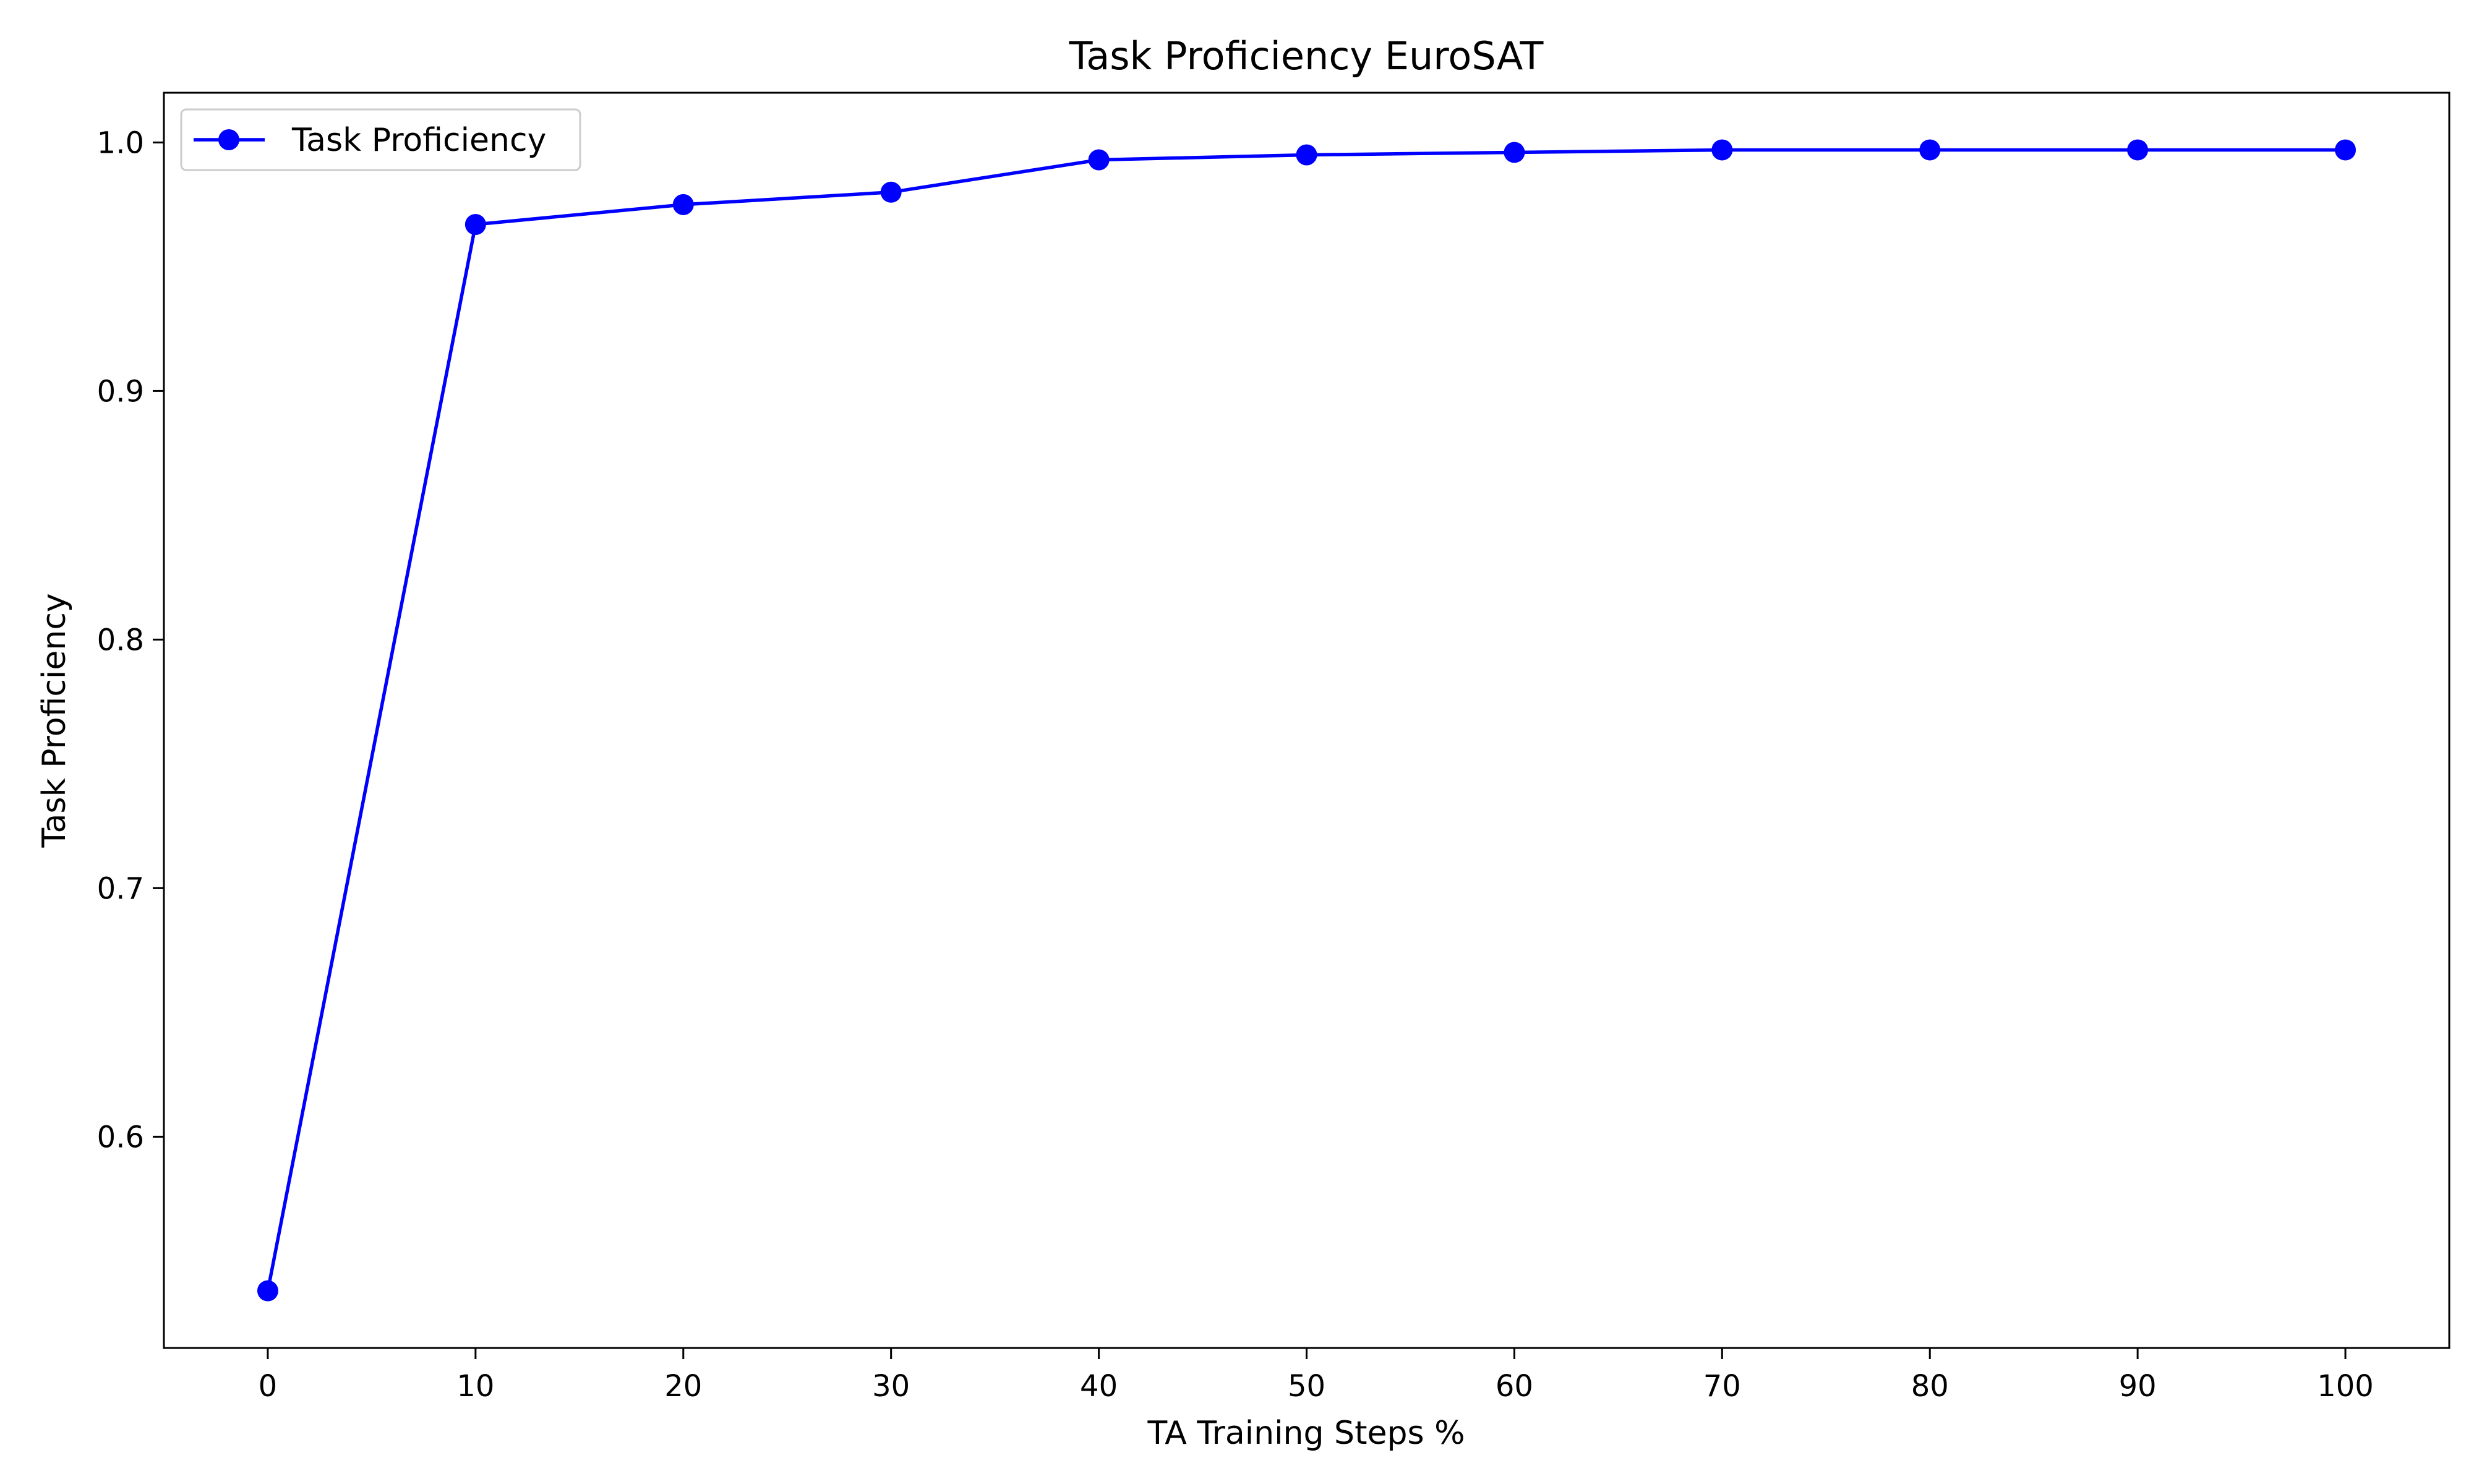 This screenshot has height=1484, width=2474. What do you see at coordinates (1307, 56) in the screenshot?
I see `chart-title: Task Proficiency EuroSAT` at bounding box center [1307, 56].